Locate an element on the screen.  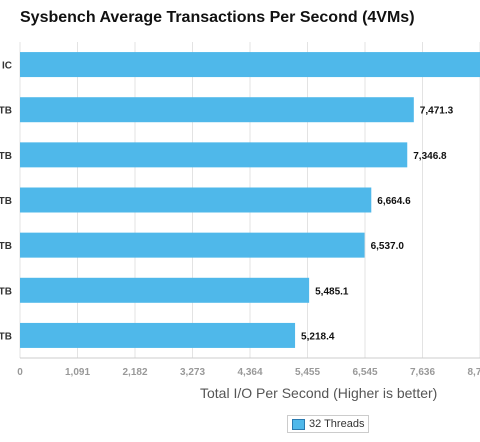
x-tick-label: 8,727 is located at coordinates (473, 372).